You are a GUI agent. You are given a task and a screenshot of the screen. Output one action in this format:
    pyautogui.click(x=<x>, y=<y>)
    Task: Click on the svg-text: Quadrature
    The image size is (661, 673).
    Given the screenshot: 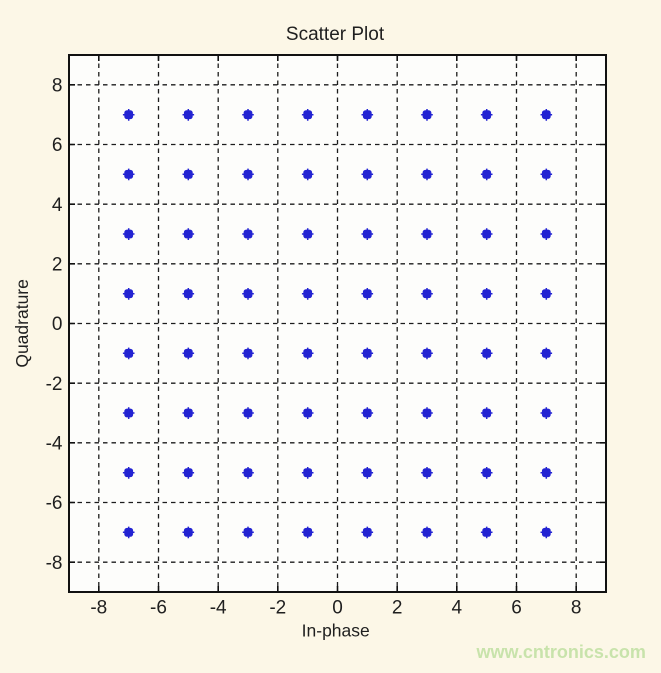 What is the action you would take?
    pyautogui.click(x=22, y=323)
    